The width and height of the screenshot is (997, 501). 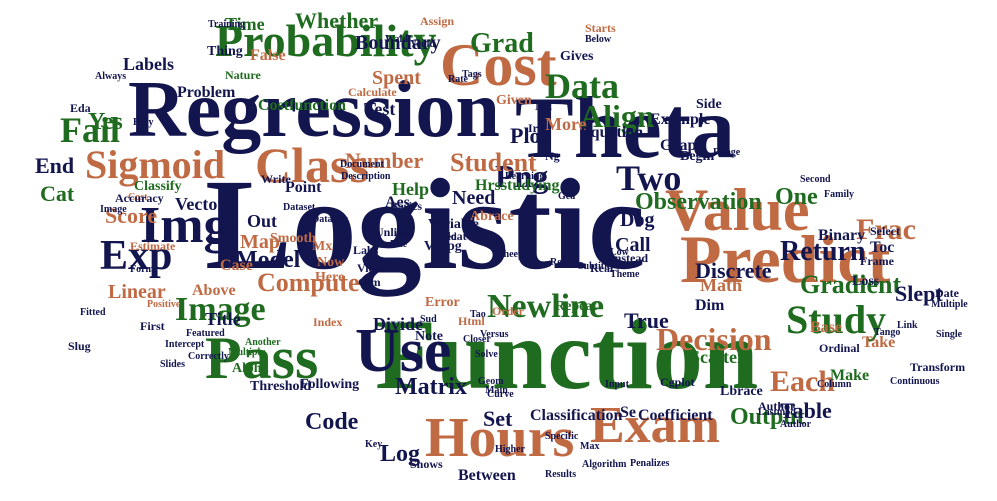 I want to click on word-scatter: Scatter, so click(x=717, y=357).